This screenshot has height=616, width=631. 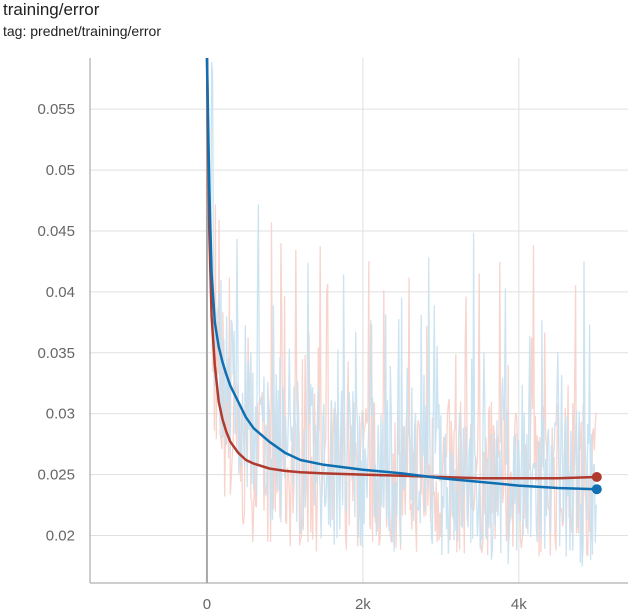 I want to click on chart-title: training/error, so click(x=51, y=9).